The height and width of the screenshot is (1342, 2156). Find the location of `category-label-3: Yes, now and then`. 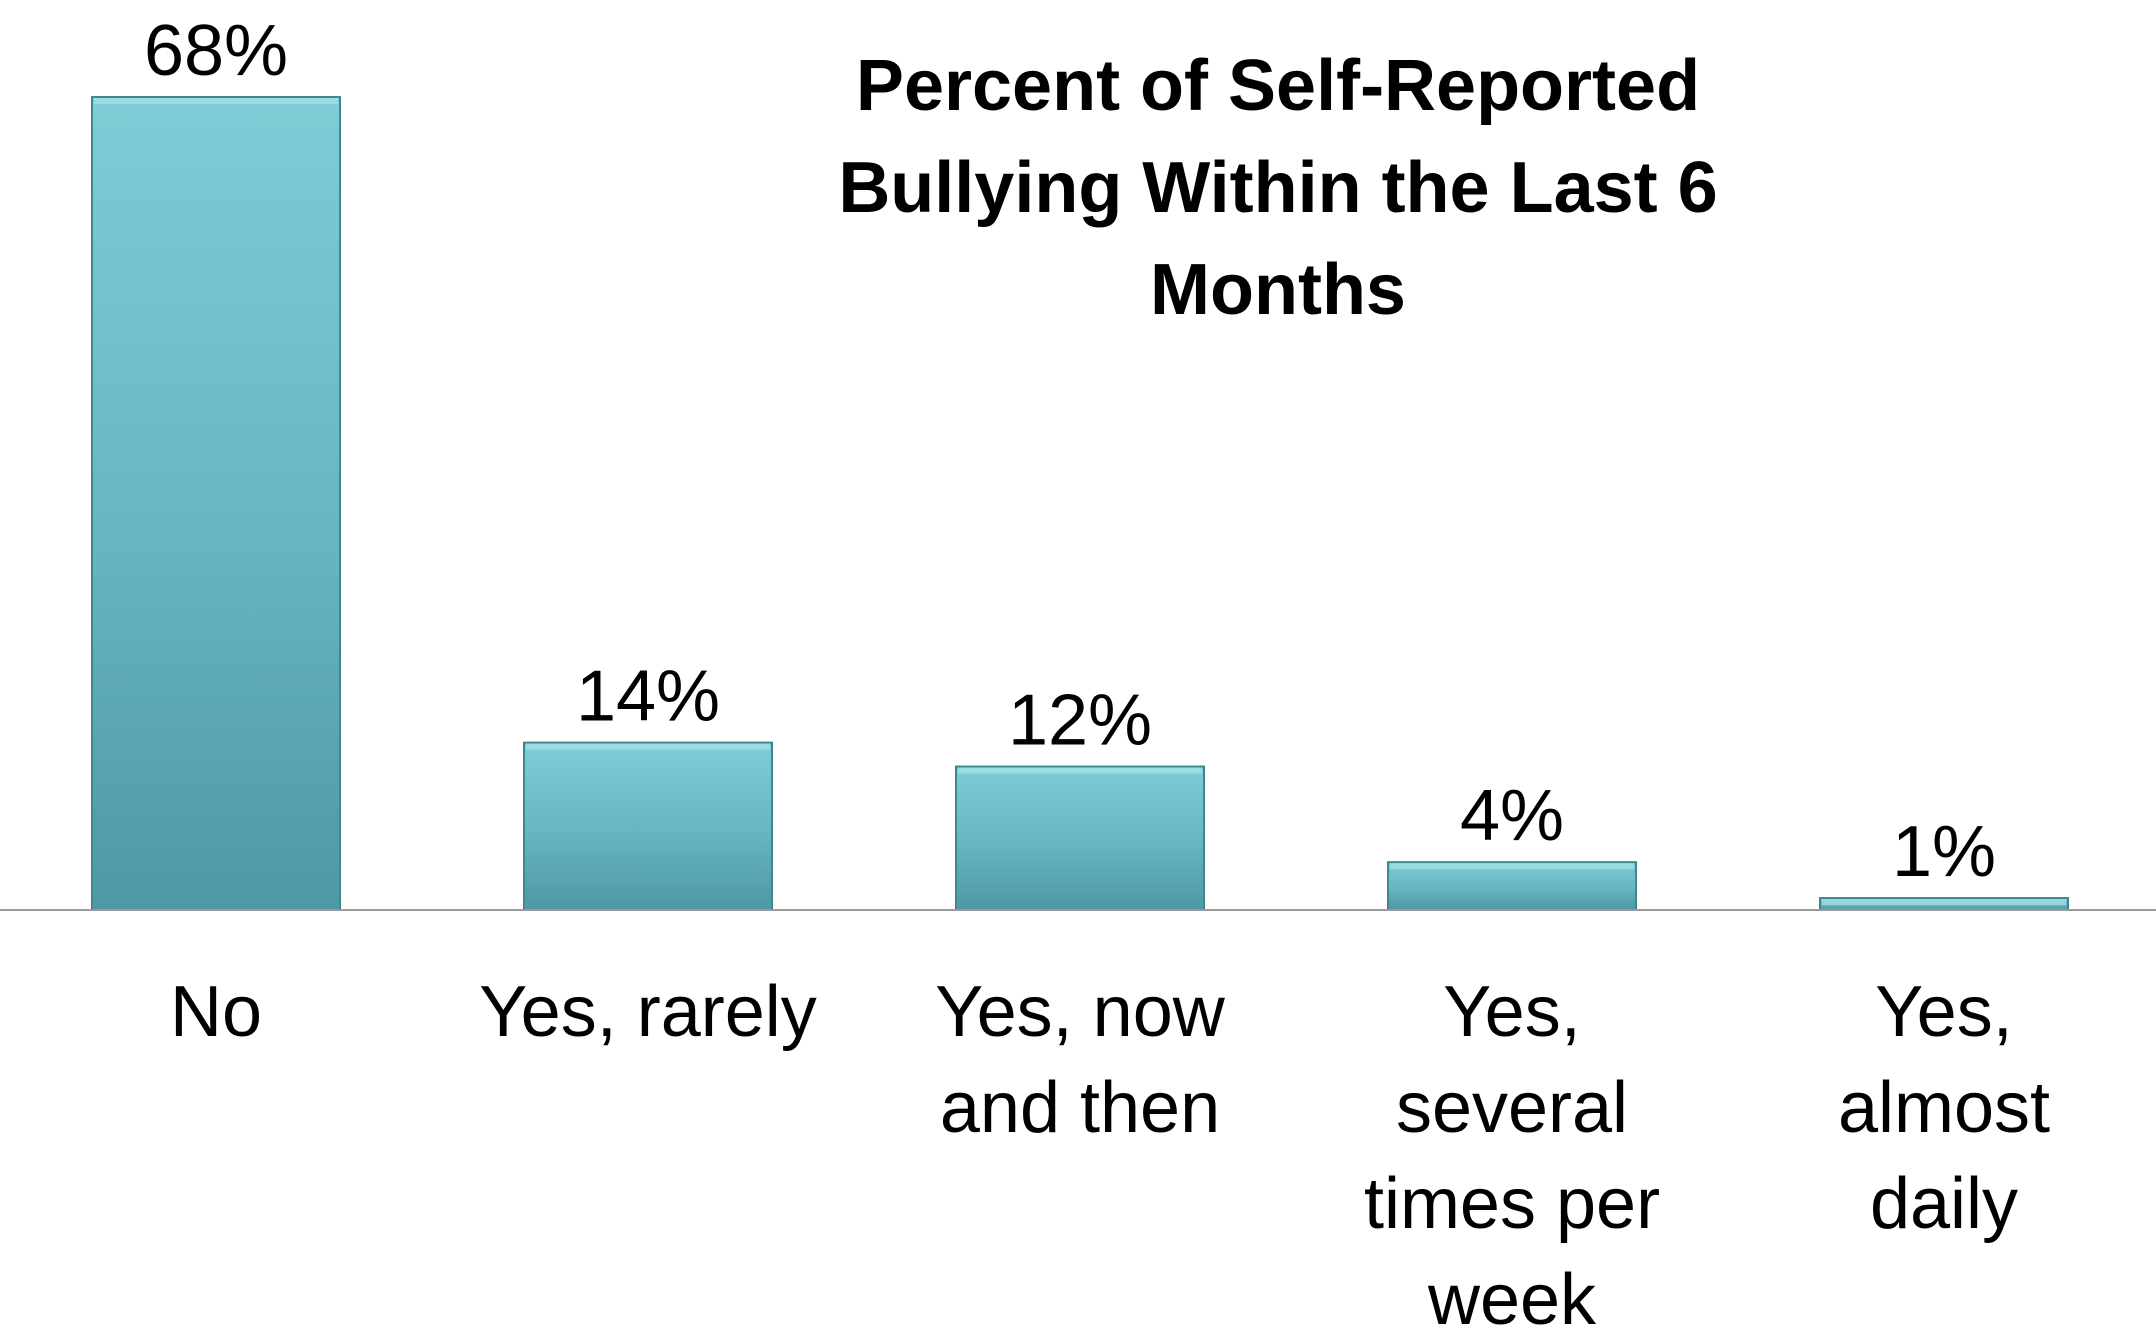

category-label-3: Yes, now and then is located at coordinates (1080, 1060).